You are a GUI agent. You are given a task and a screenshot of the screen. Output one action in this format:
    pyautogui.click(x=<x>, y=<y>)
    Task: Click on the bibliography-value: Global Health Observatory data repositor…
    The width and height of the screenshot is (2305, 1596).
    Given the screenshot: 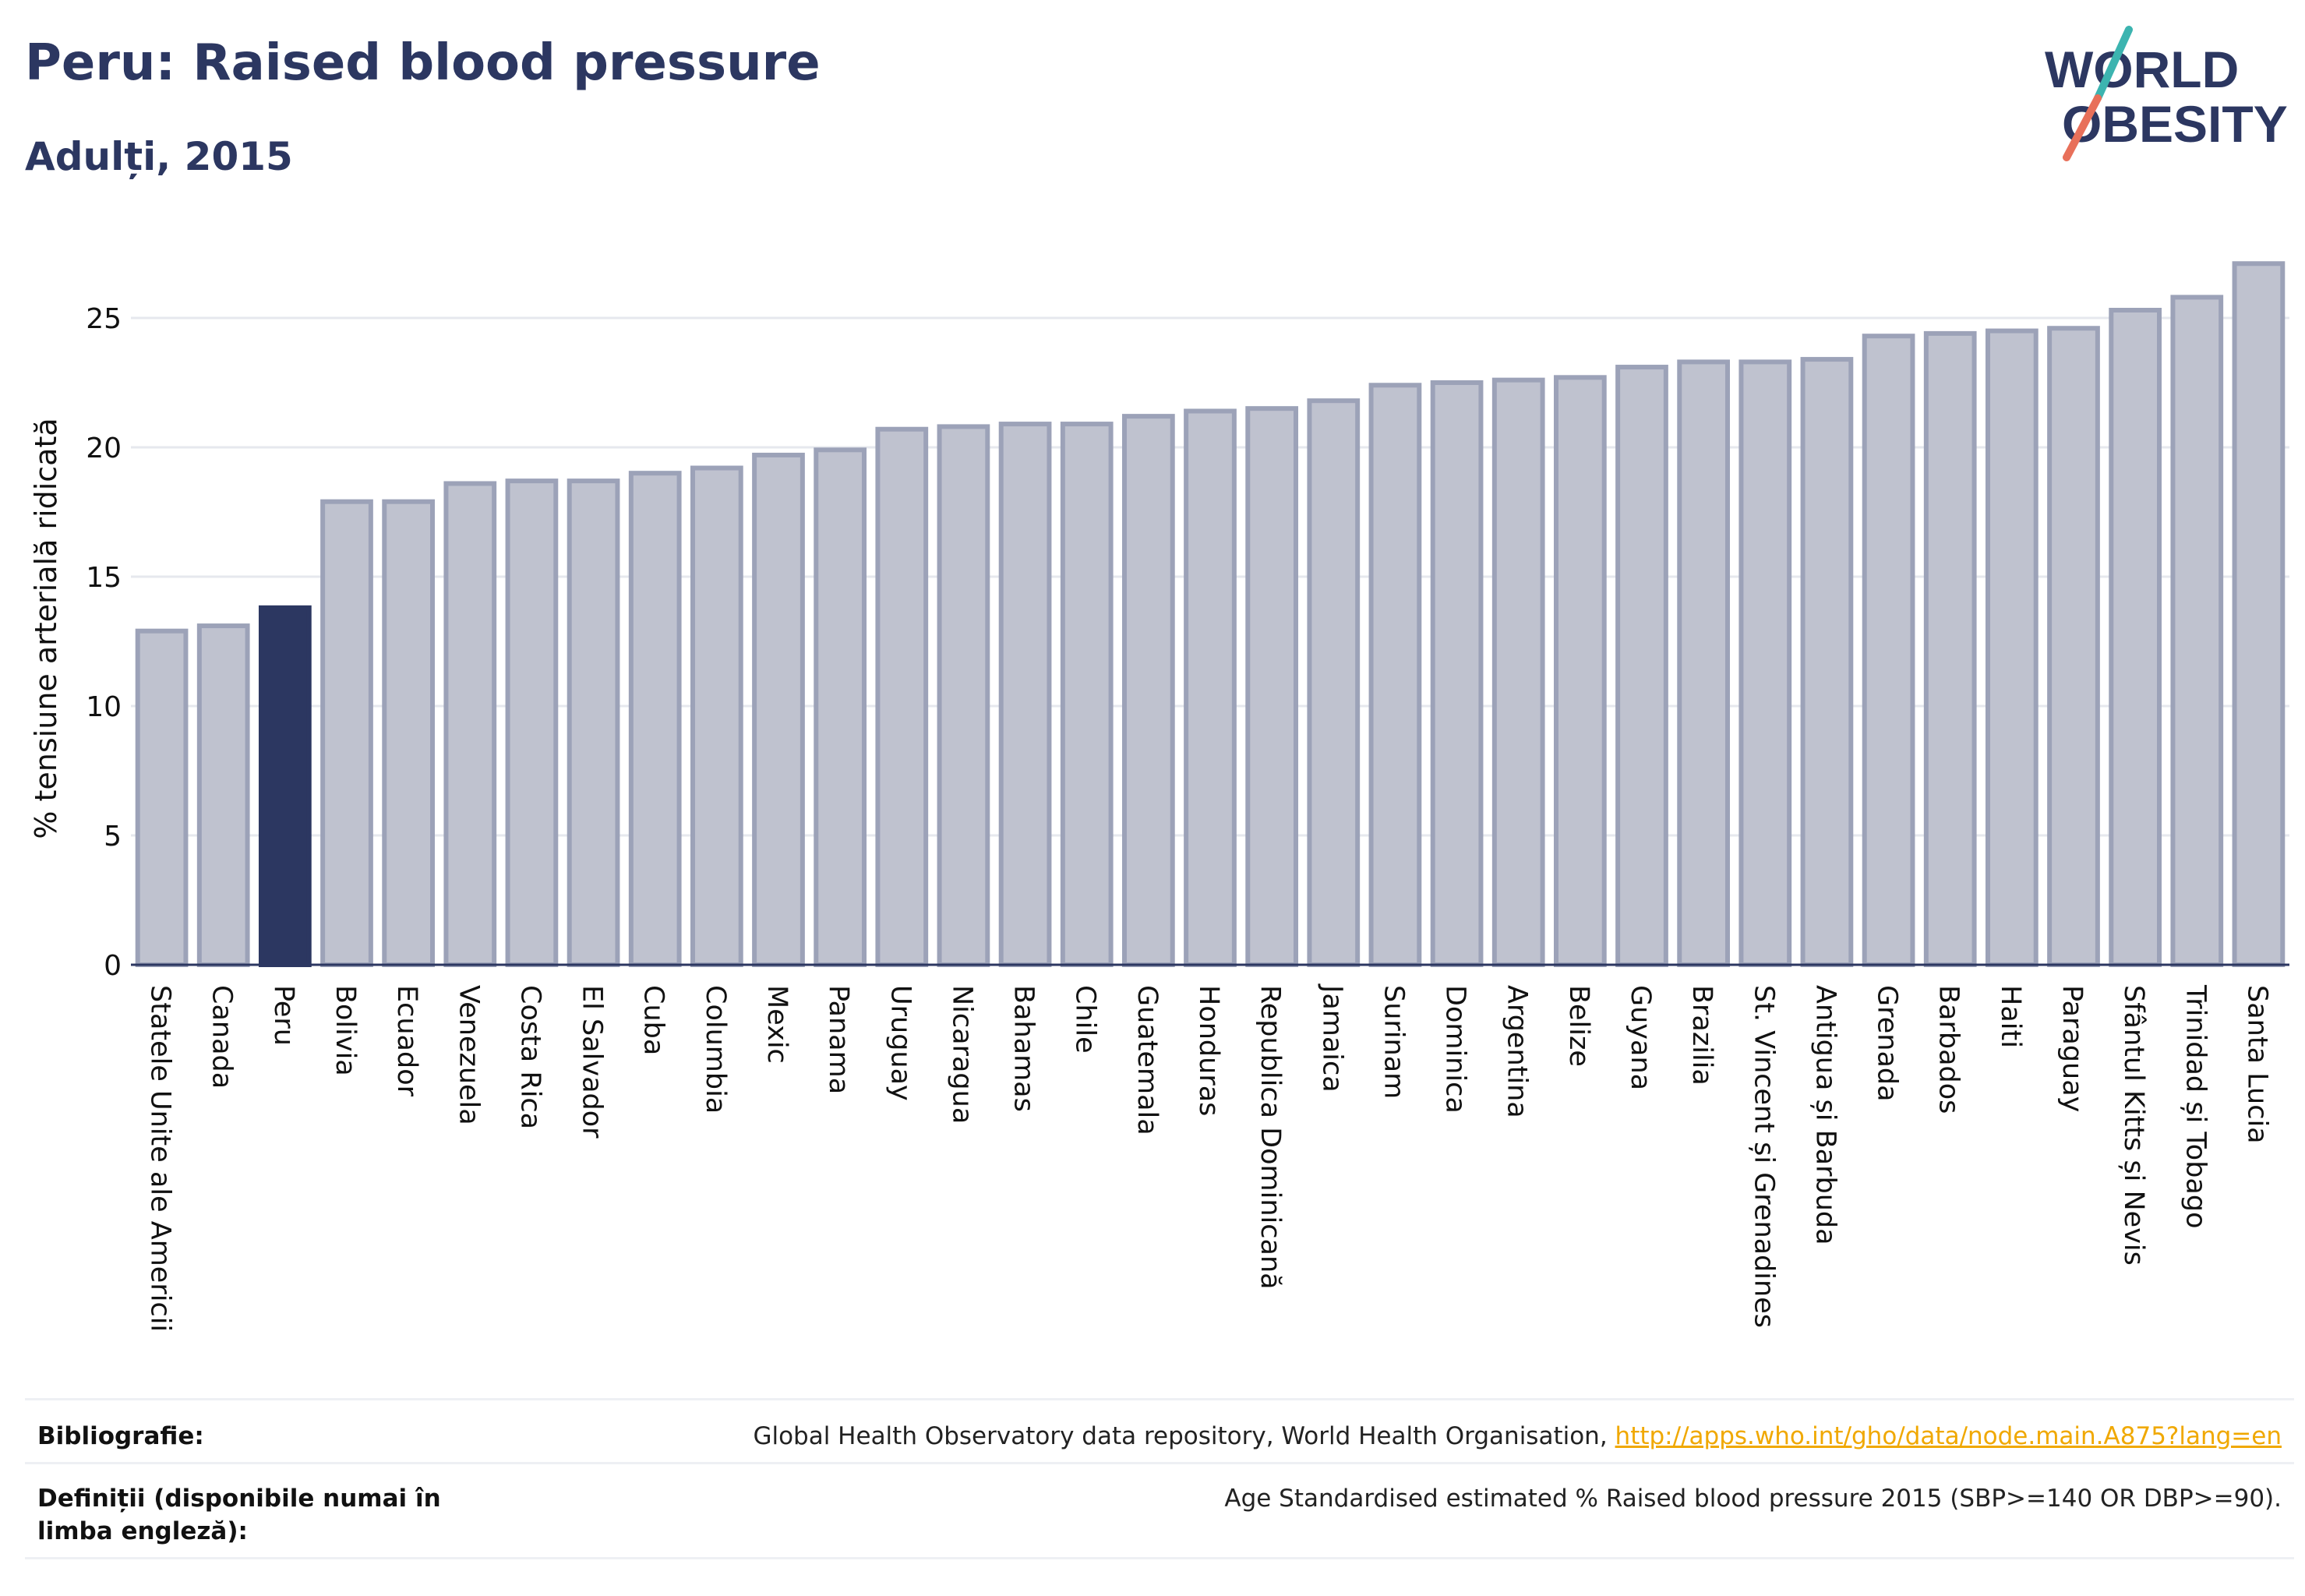 What is the action you would take?
    pyautogui.click(x=1517, y=1436)
    